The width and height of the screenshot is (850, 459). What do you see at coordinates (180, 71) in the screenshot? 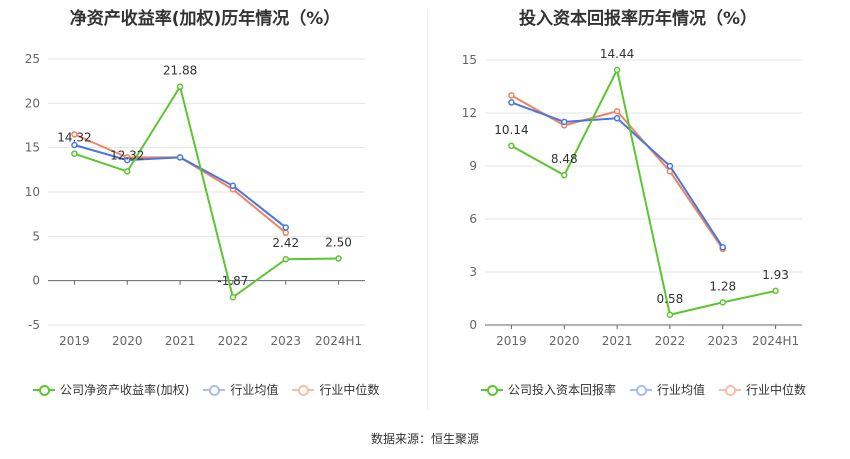
I see `chart1-data-label: 21.88` at bounding box center [180, 71].